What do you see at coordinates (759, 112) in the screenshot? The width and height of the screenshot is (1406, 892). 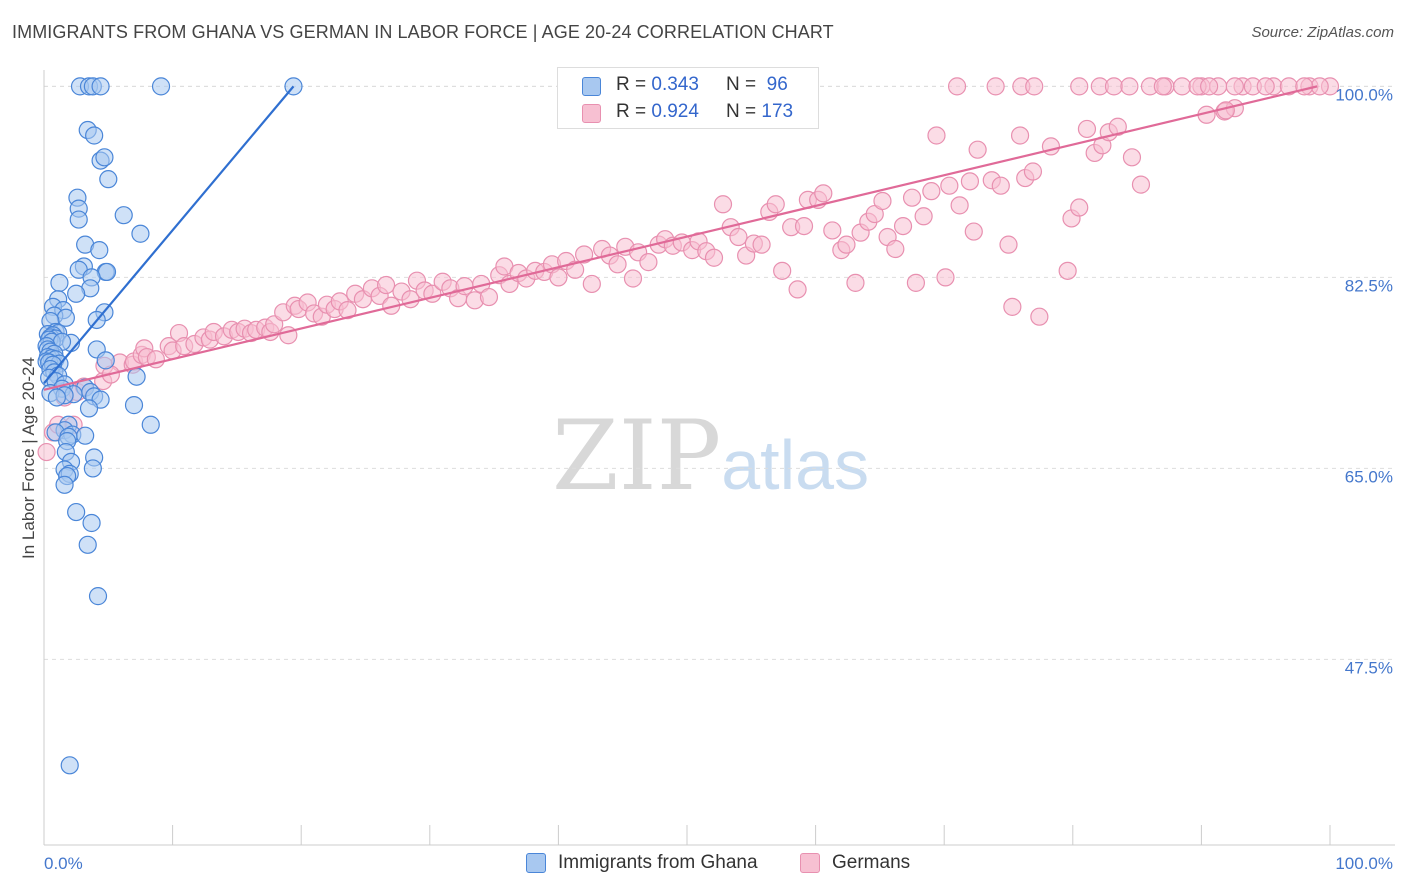 I see `legend-n-germans: N = 173` at bounding box center [759, 112].